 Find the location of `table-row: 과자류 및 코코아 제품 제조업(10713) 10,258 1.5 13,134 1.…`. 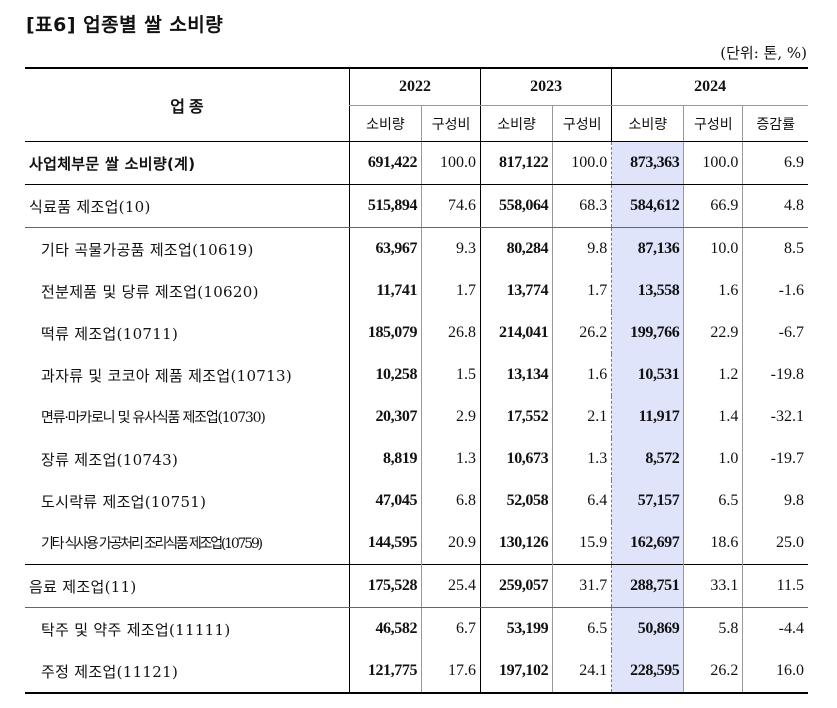

table-row: 과자류 및 코코아 제품 제조업(10713) 10,258 1.5 13,134 1.… is located at coordinates (416, 375).